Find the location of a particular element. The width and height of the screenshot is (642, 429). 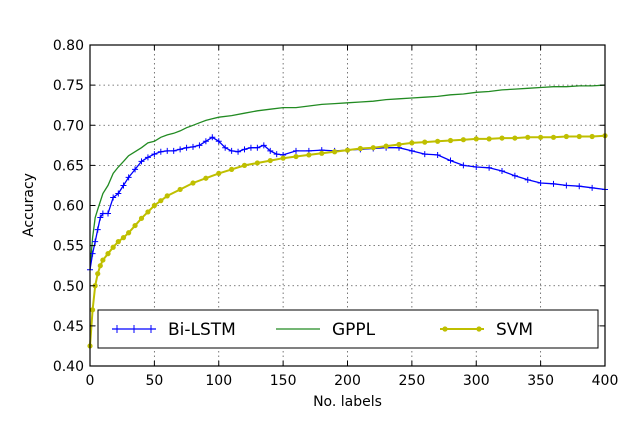

x-tick-label: 350 is located at coordinates (540, 381).